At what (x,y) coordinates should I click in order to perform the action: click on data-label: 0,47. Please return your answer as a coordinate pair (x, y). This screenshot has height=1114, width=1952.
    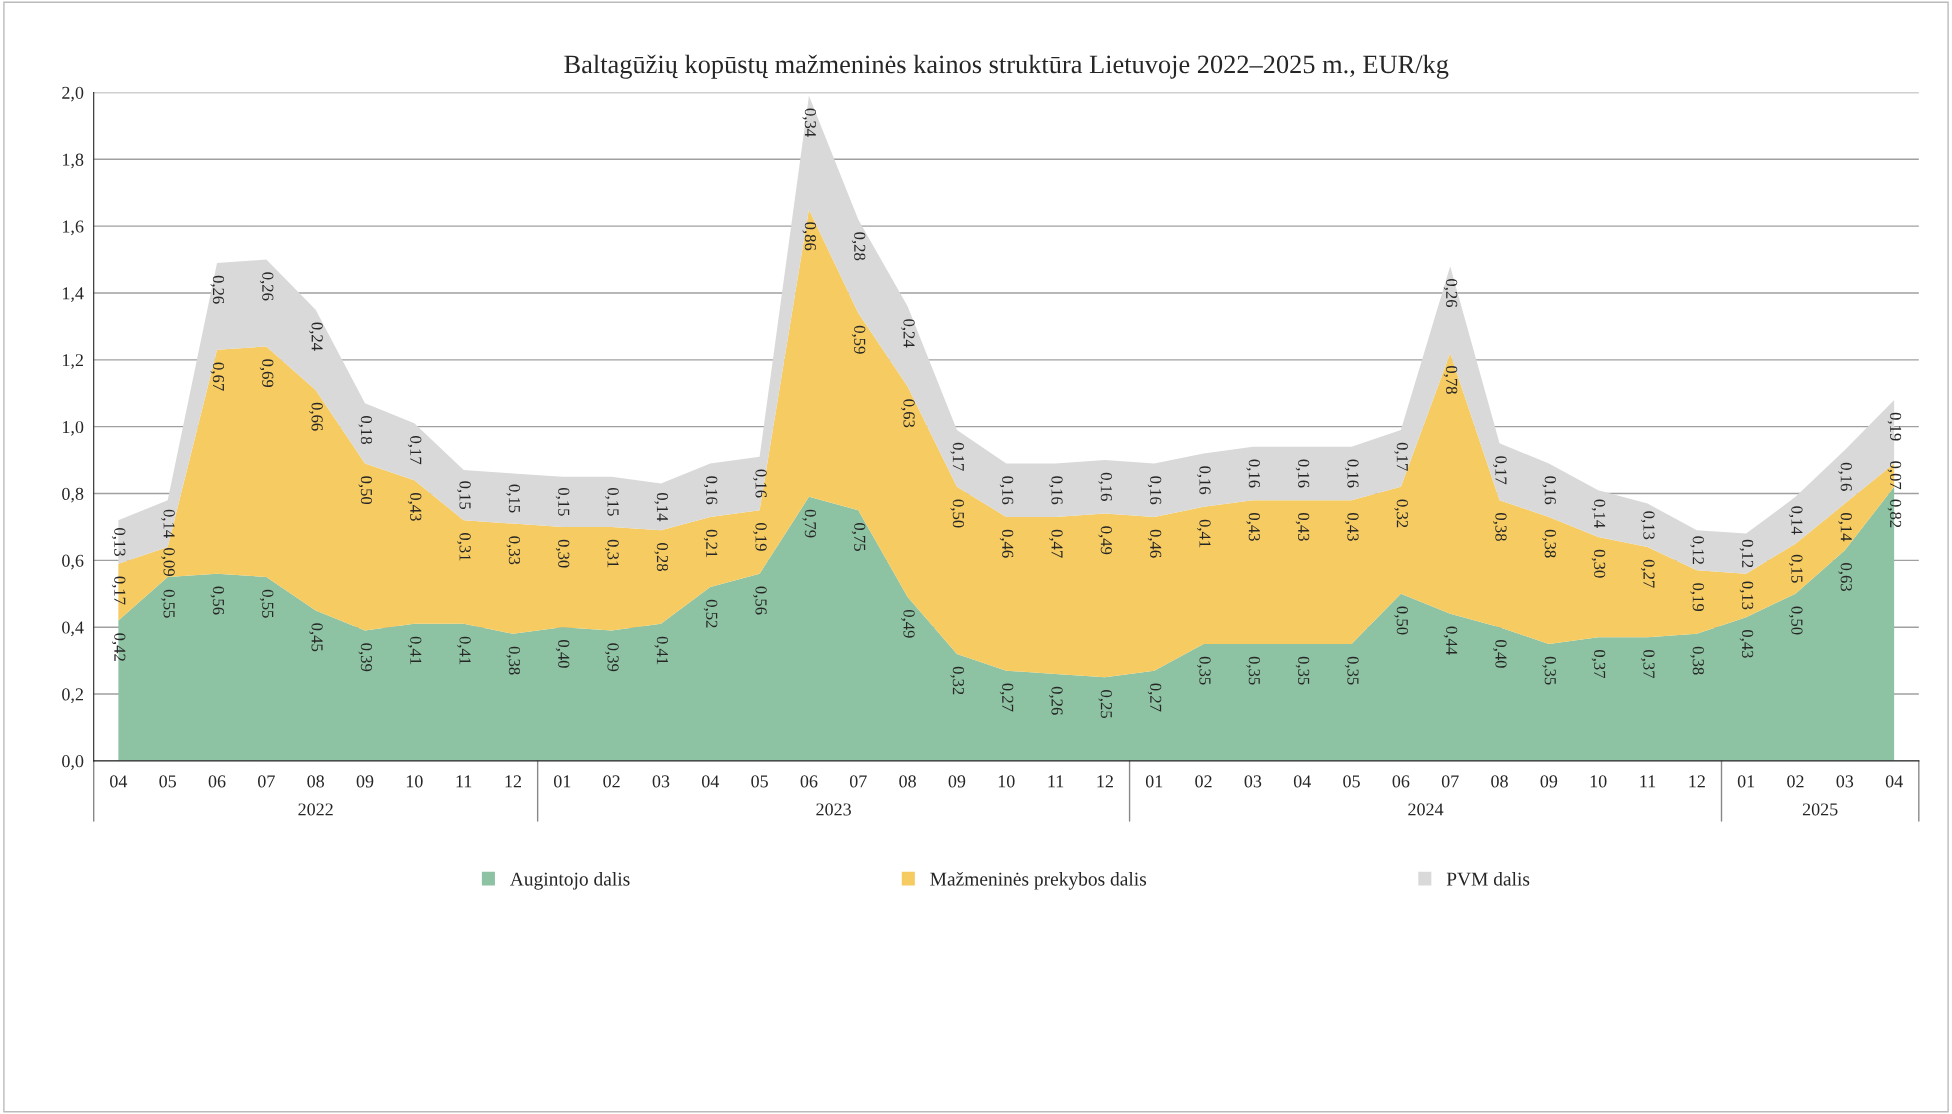
    Looking at the image, I should click on (1056, 543).